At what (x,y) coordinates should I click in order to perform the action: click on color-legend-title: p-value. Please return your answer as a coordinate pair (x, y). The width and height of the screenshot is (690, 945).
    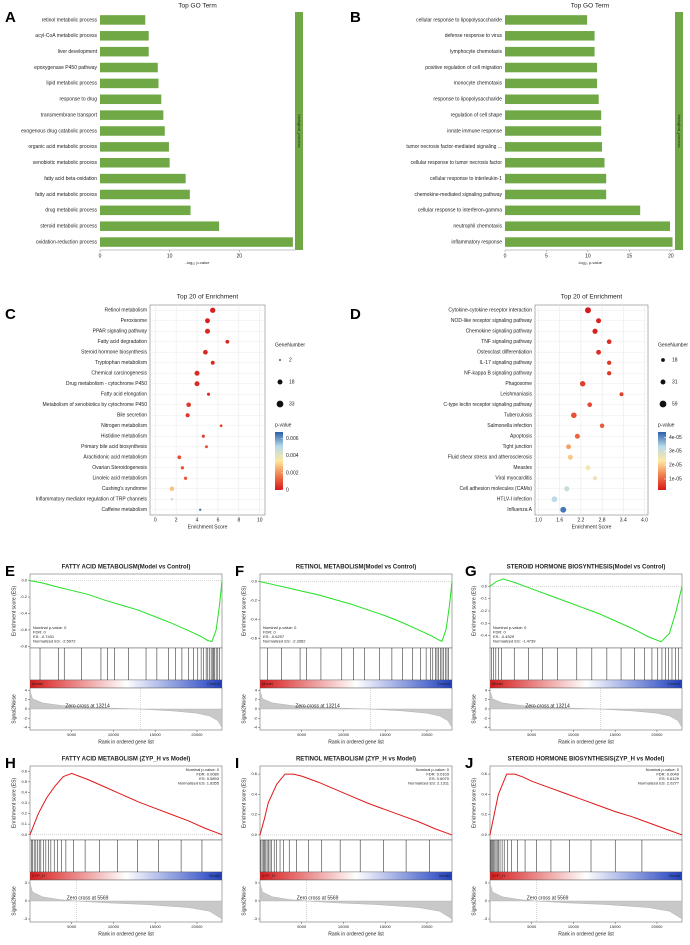
    Looking at the image, I should click on (283, 425).